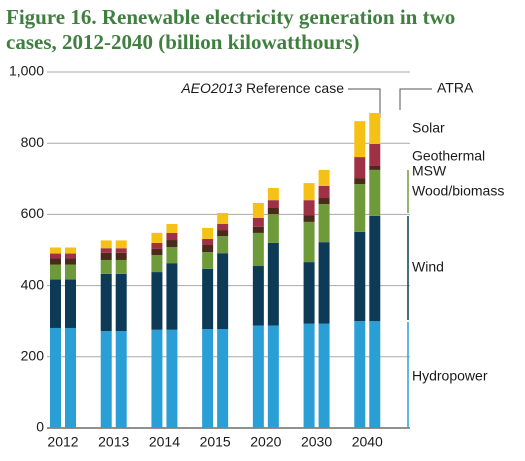 The height and width of the screenshot is (461, 525). I want to click on x-tick-label: 2014, so click(164, 442).